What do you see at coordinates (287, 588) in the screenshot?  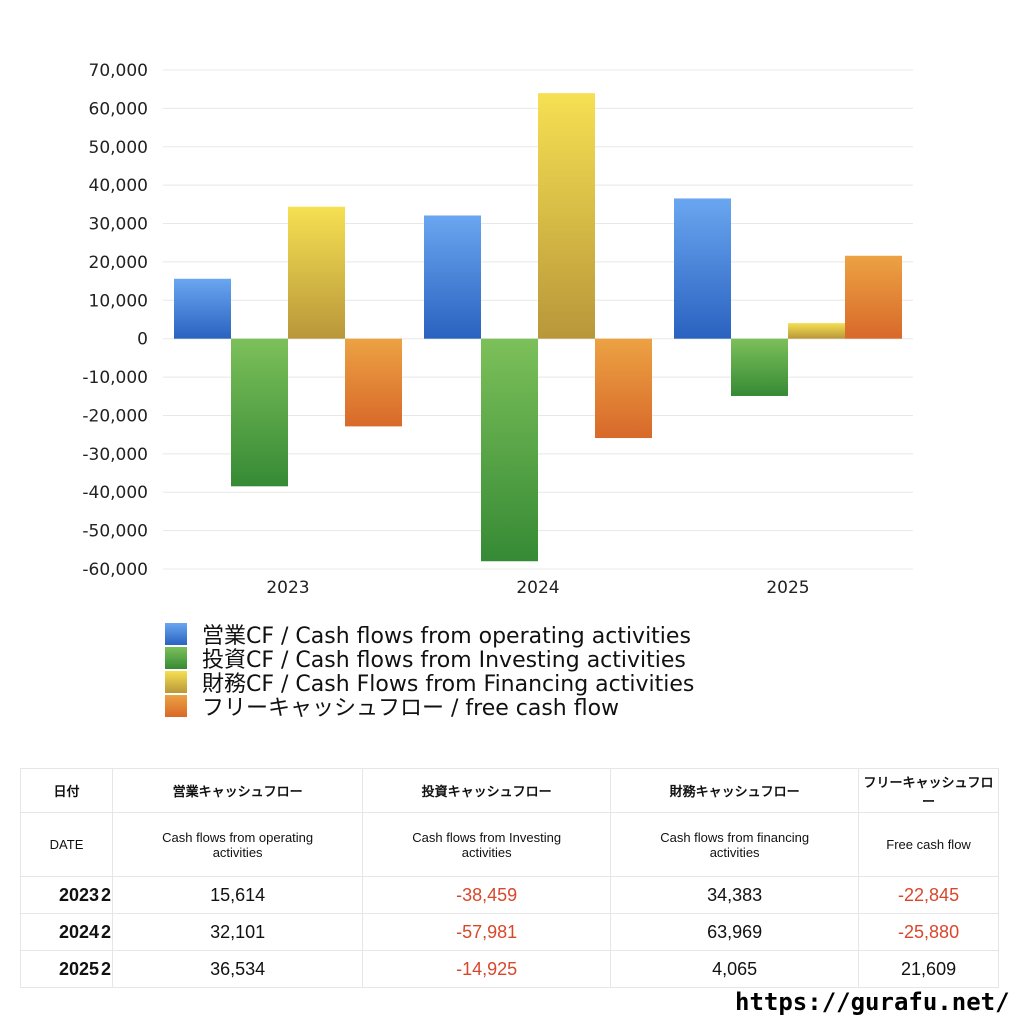 I see `x-tick-label: 2023` at bounding box center [287, 588].